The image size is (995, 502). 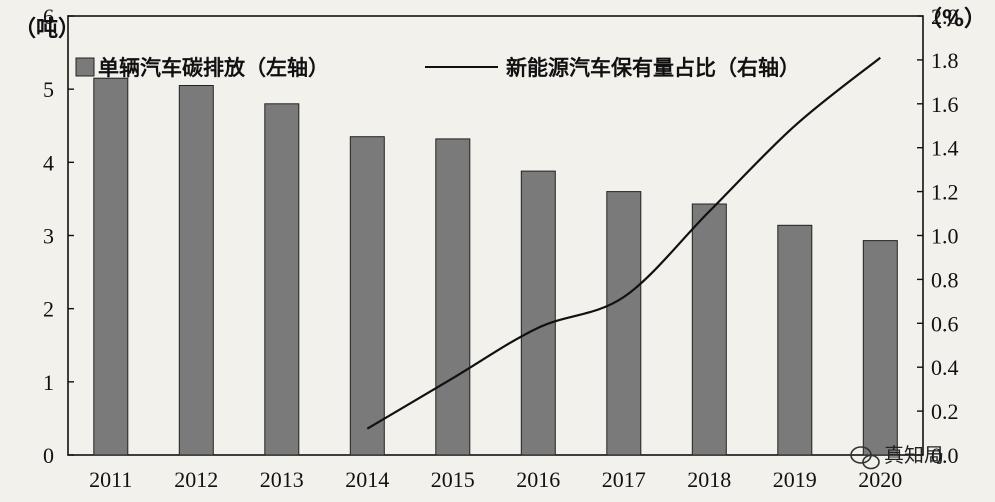 I want to click on bar-2019, so click(x=795, y=340).